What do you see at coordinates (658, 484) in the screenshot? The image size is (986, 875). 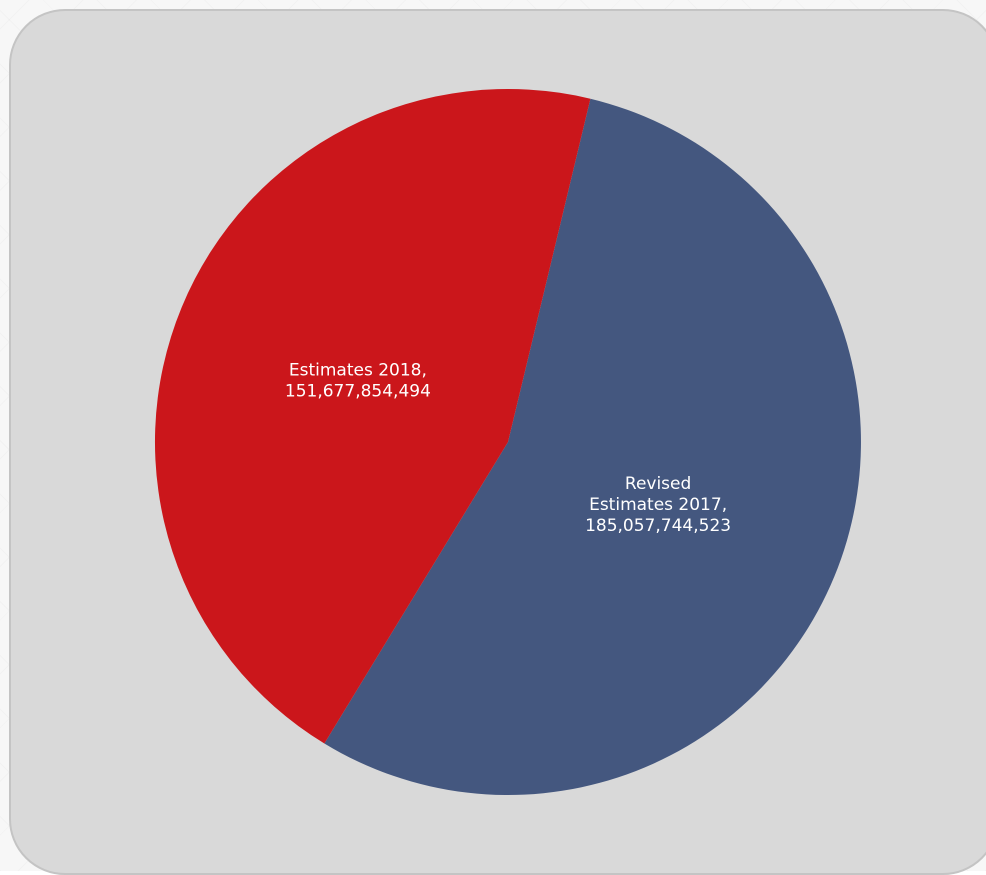 I see `pie-slice-label-line: Revised` at bounding box center [658, 484].